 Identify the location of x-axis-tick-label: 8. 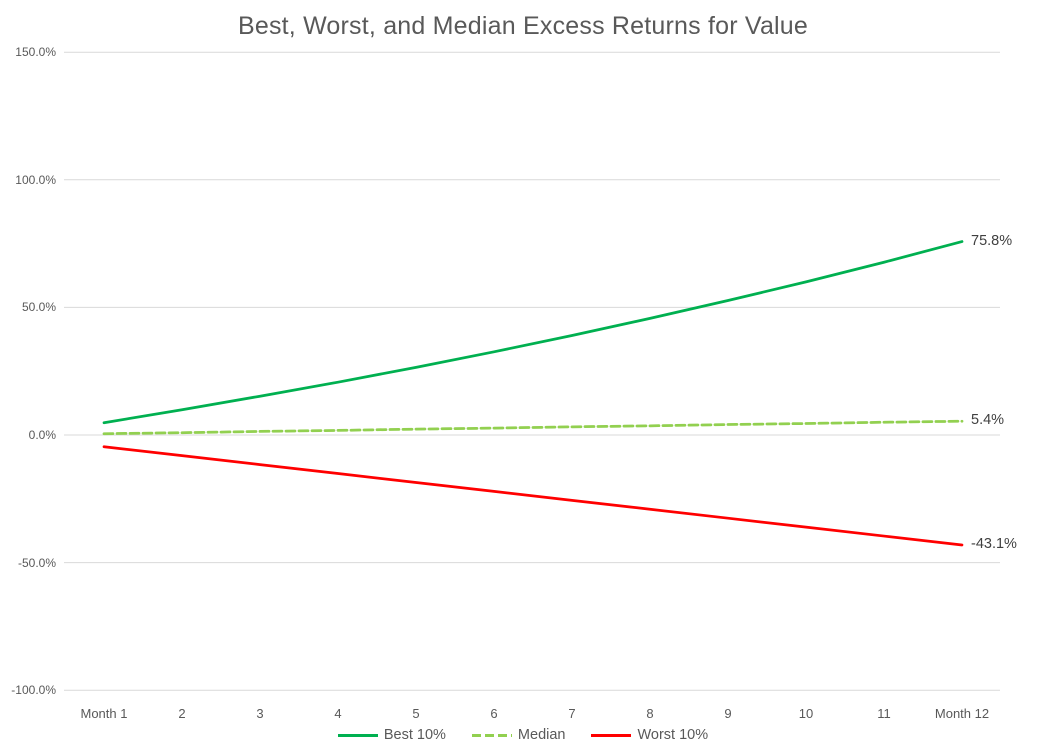
(650, 713).